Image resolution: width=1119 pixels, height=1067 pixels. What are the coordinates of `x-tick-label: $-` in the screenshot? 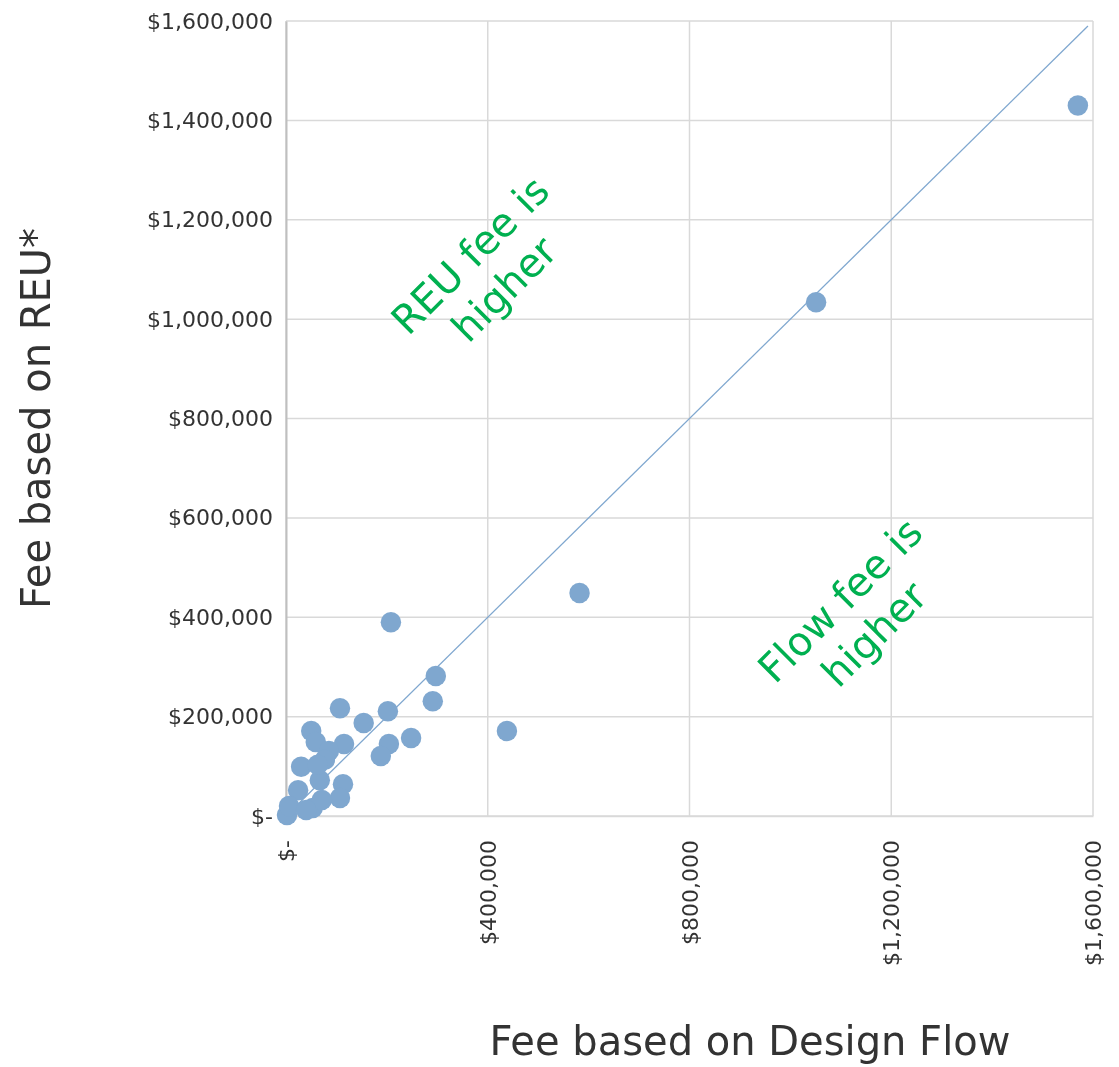 It's located at (287, 851).